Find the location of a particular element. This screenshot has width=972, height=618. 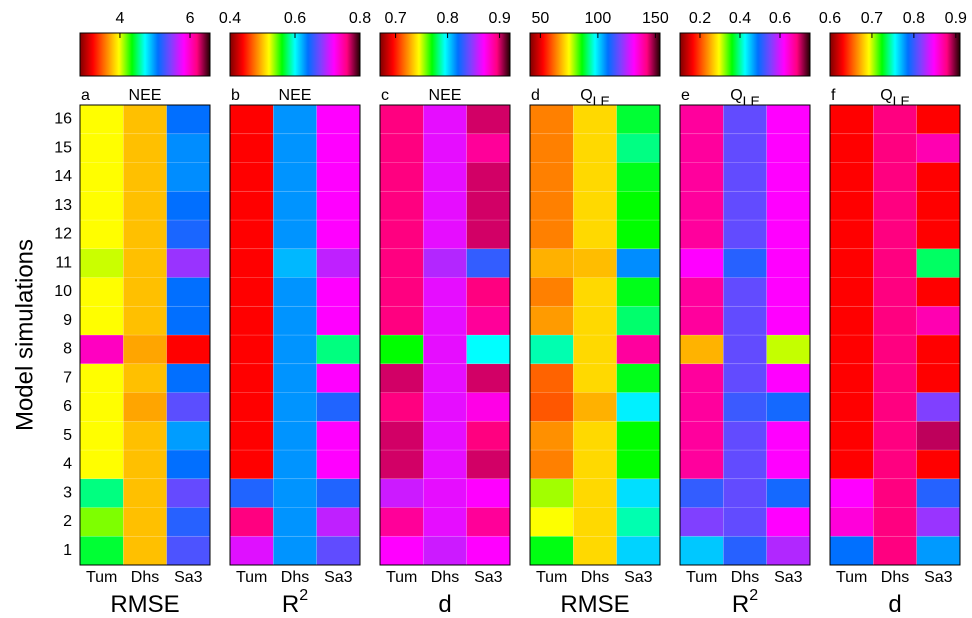

y-tick-label: 13 is located at coordinates (63, 205).